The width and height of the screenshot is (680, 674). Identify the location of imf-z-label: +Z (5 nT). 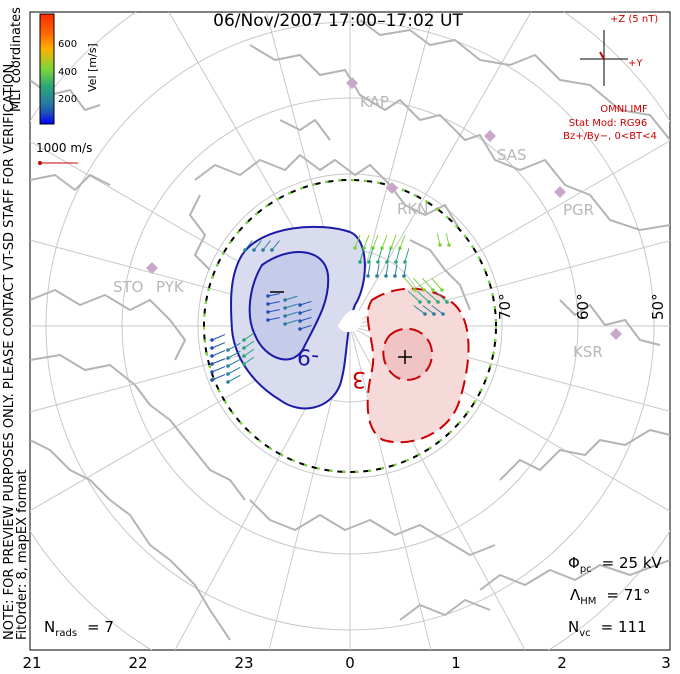
(634, 19).